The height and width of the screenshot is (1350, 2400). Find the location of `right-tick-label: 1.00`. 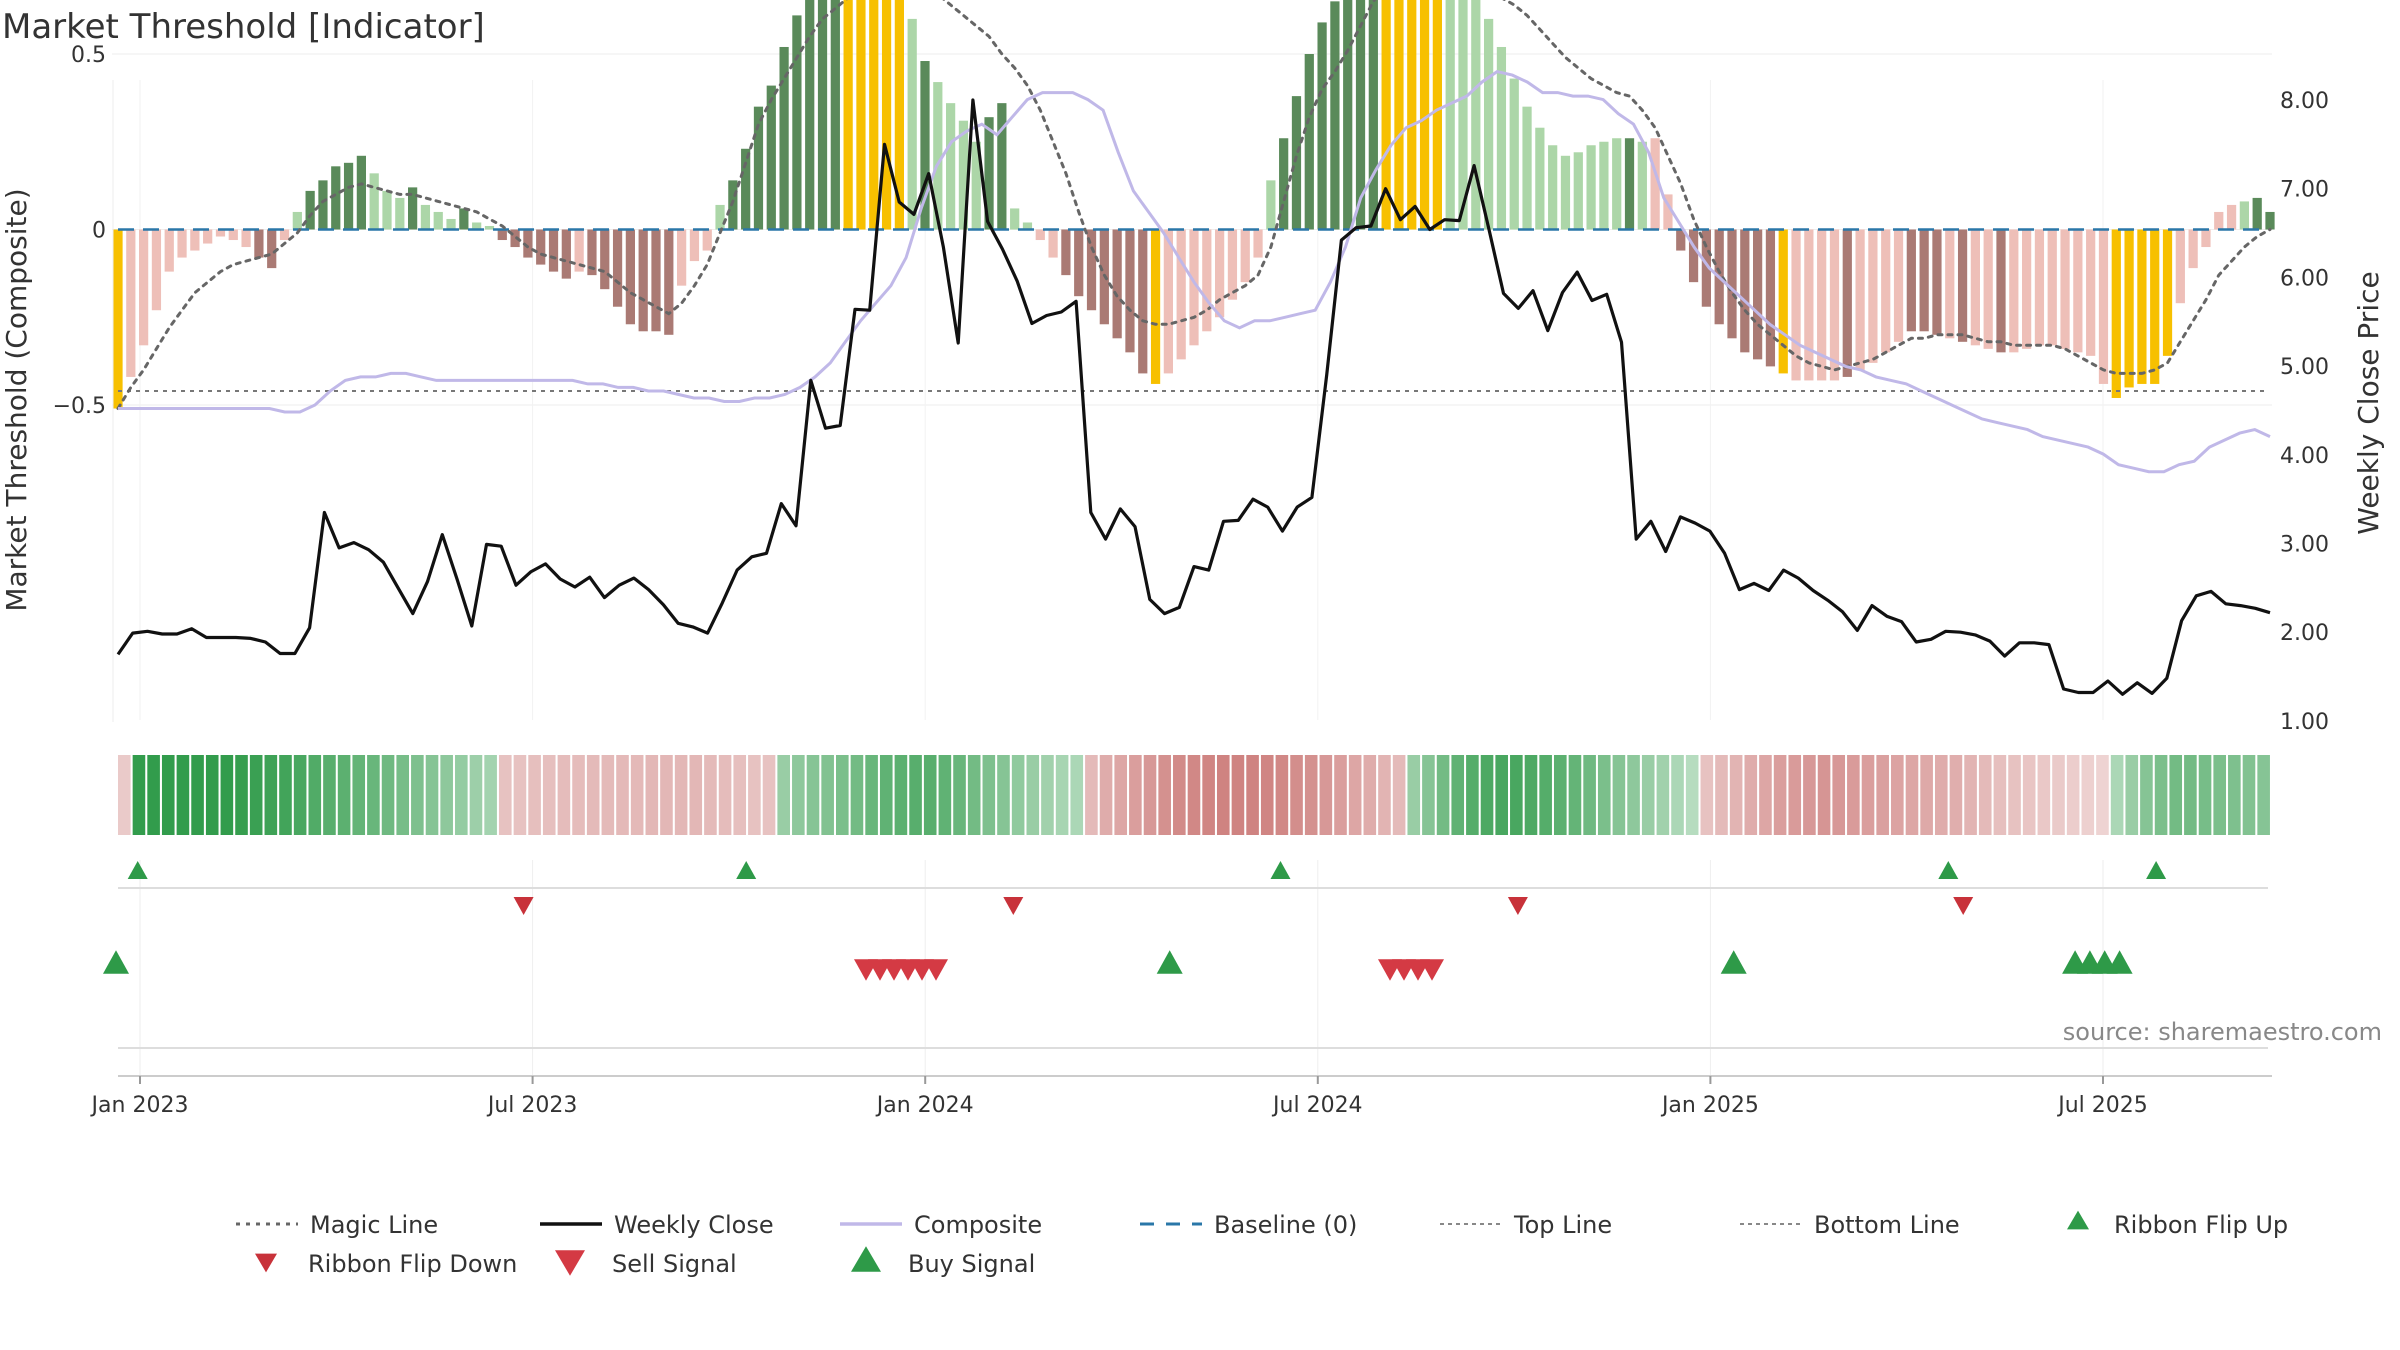

right-tick-label: 1.00 is located at coordinates (2304, 722).